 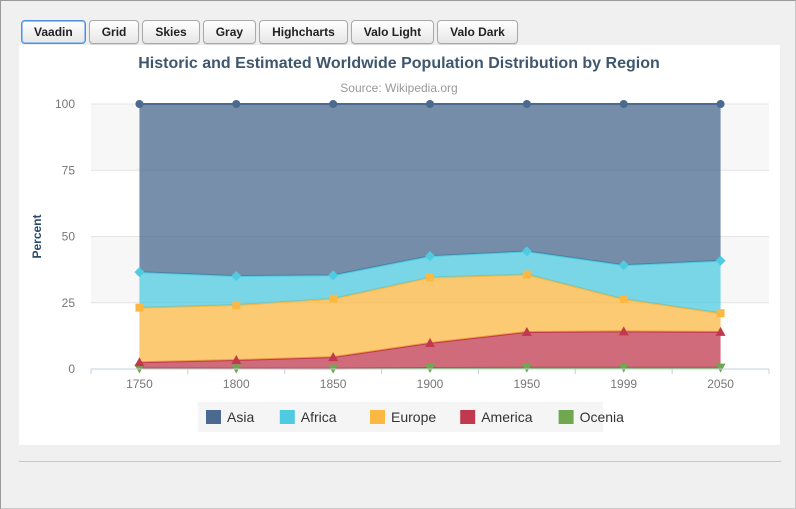 What do you see at coordinates (37, 236) in the screenshot?
I see `y-axis-title: Percent` at bounding box center [37, 236].